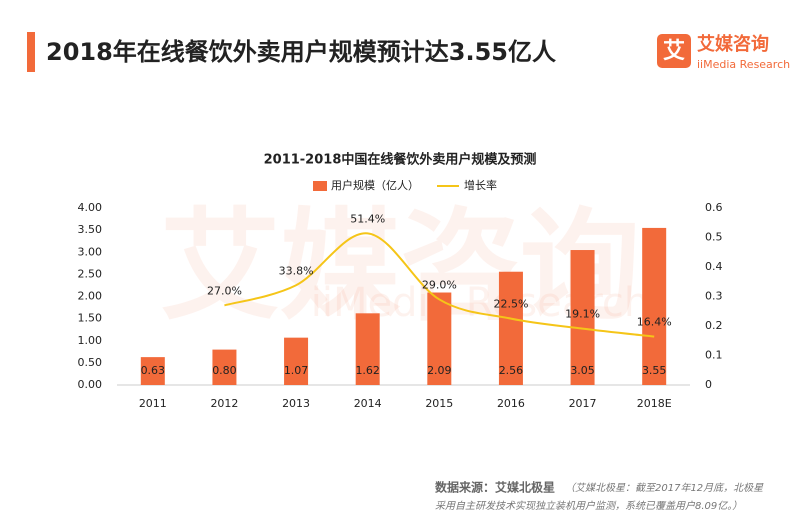  Describe the element at coordinates (714, 355) in the screenshot. I see `y2-tick-label: 0.1` at that location.